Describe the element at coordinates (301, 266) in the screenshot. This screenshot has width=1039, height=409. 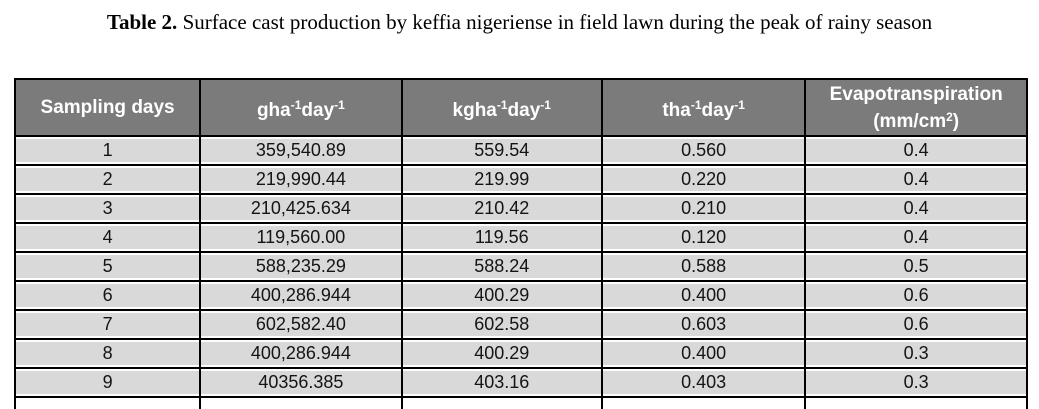
I see `cell-g: 588,235.29` at that location.